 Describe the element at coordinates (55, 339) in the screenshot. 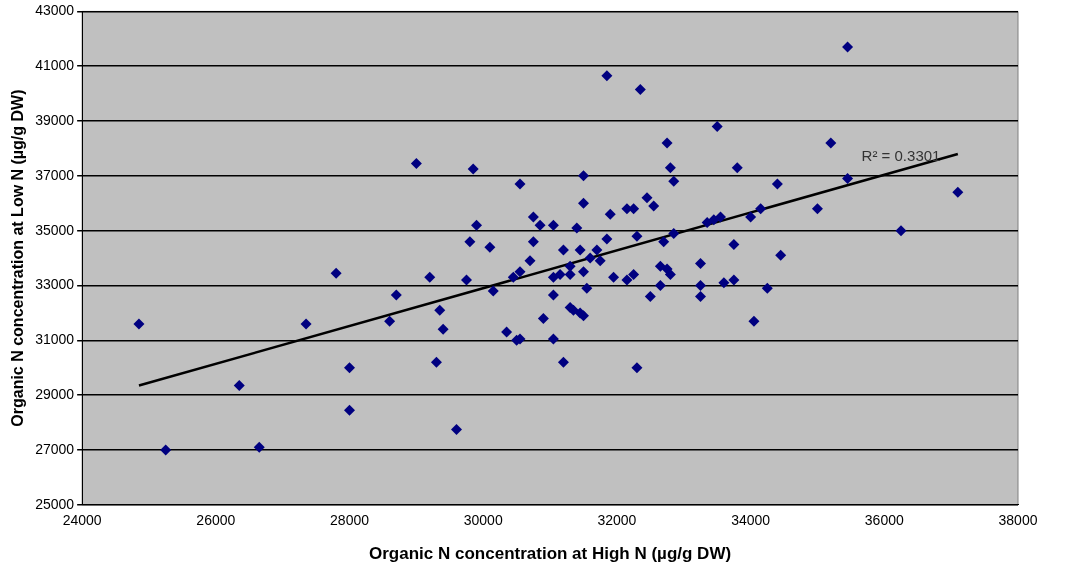

I see `y-tick-label: 31000` at that location.